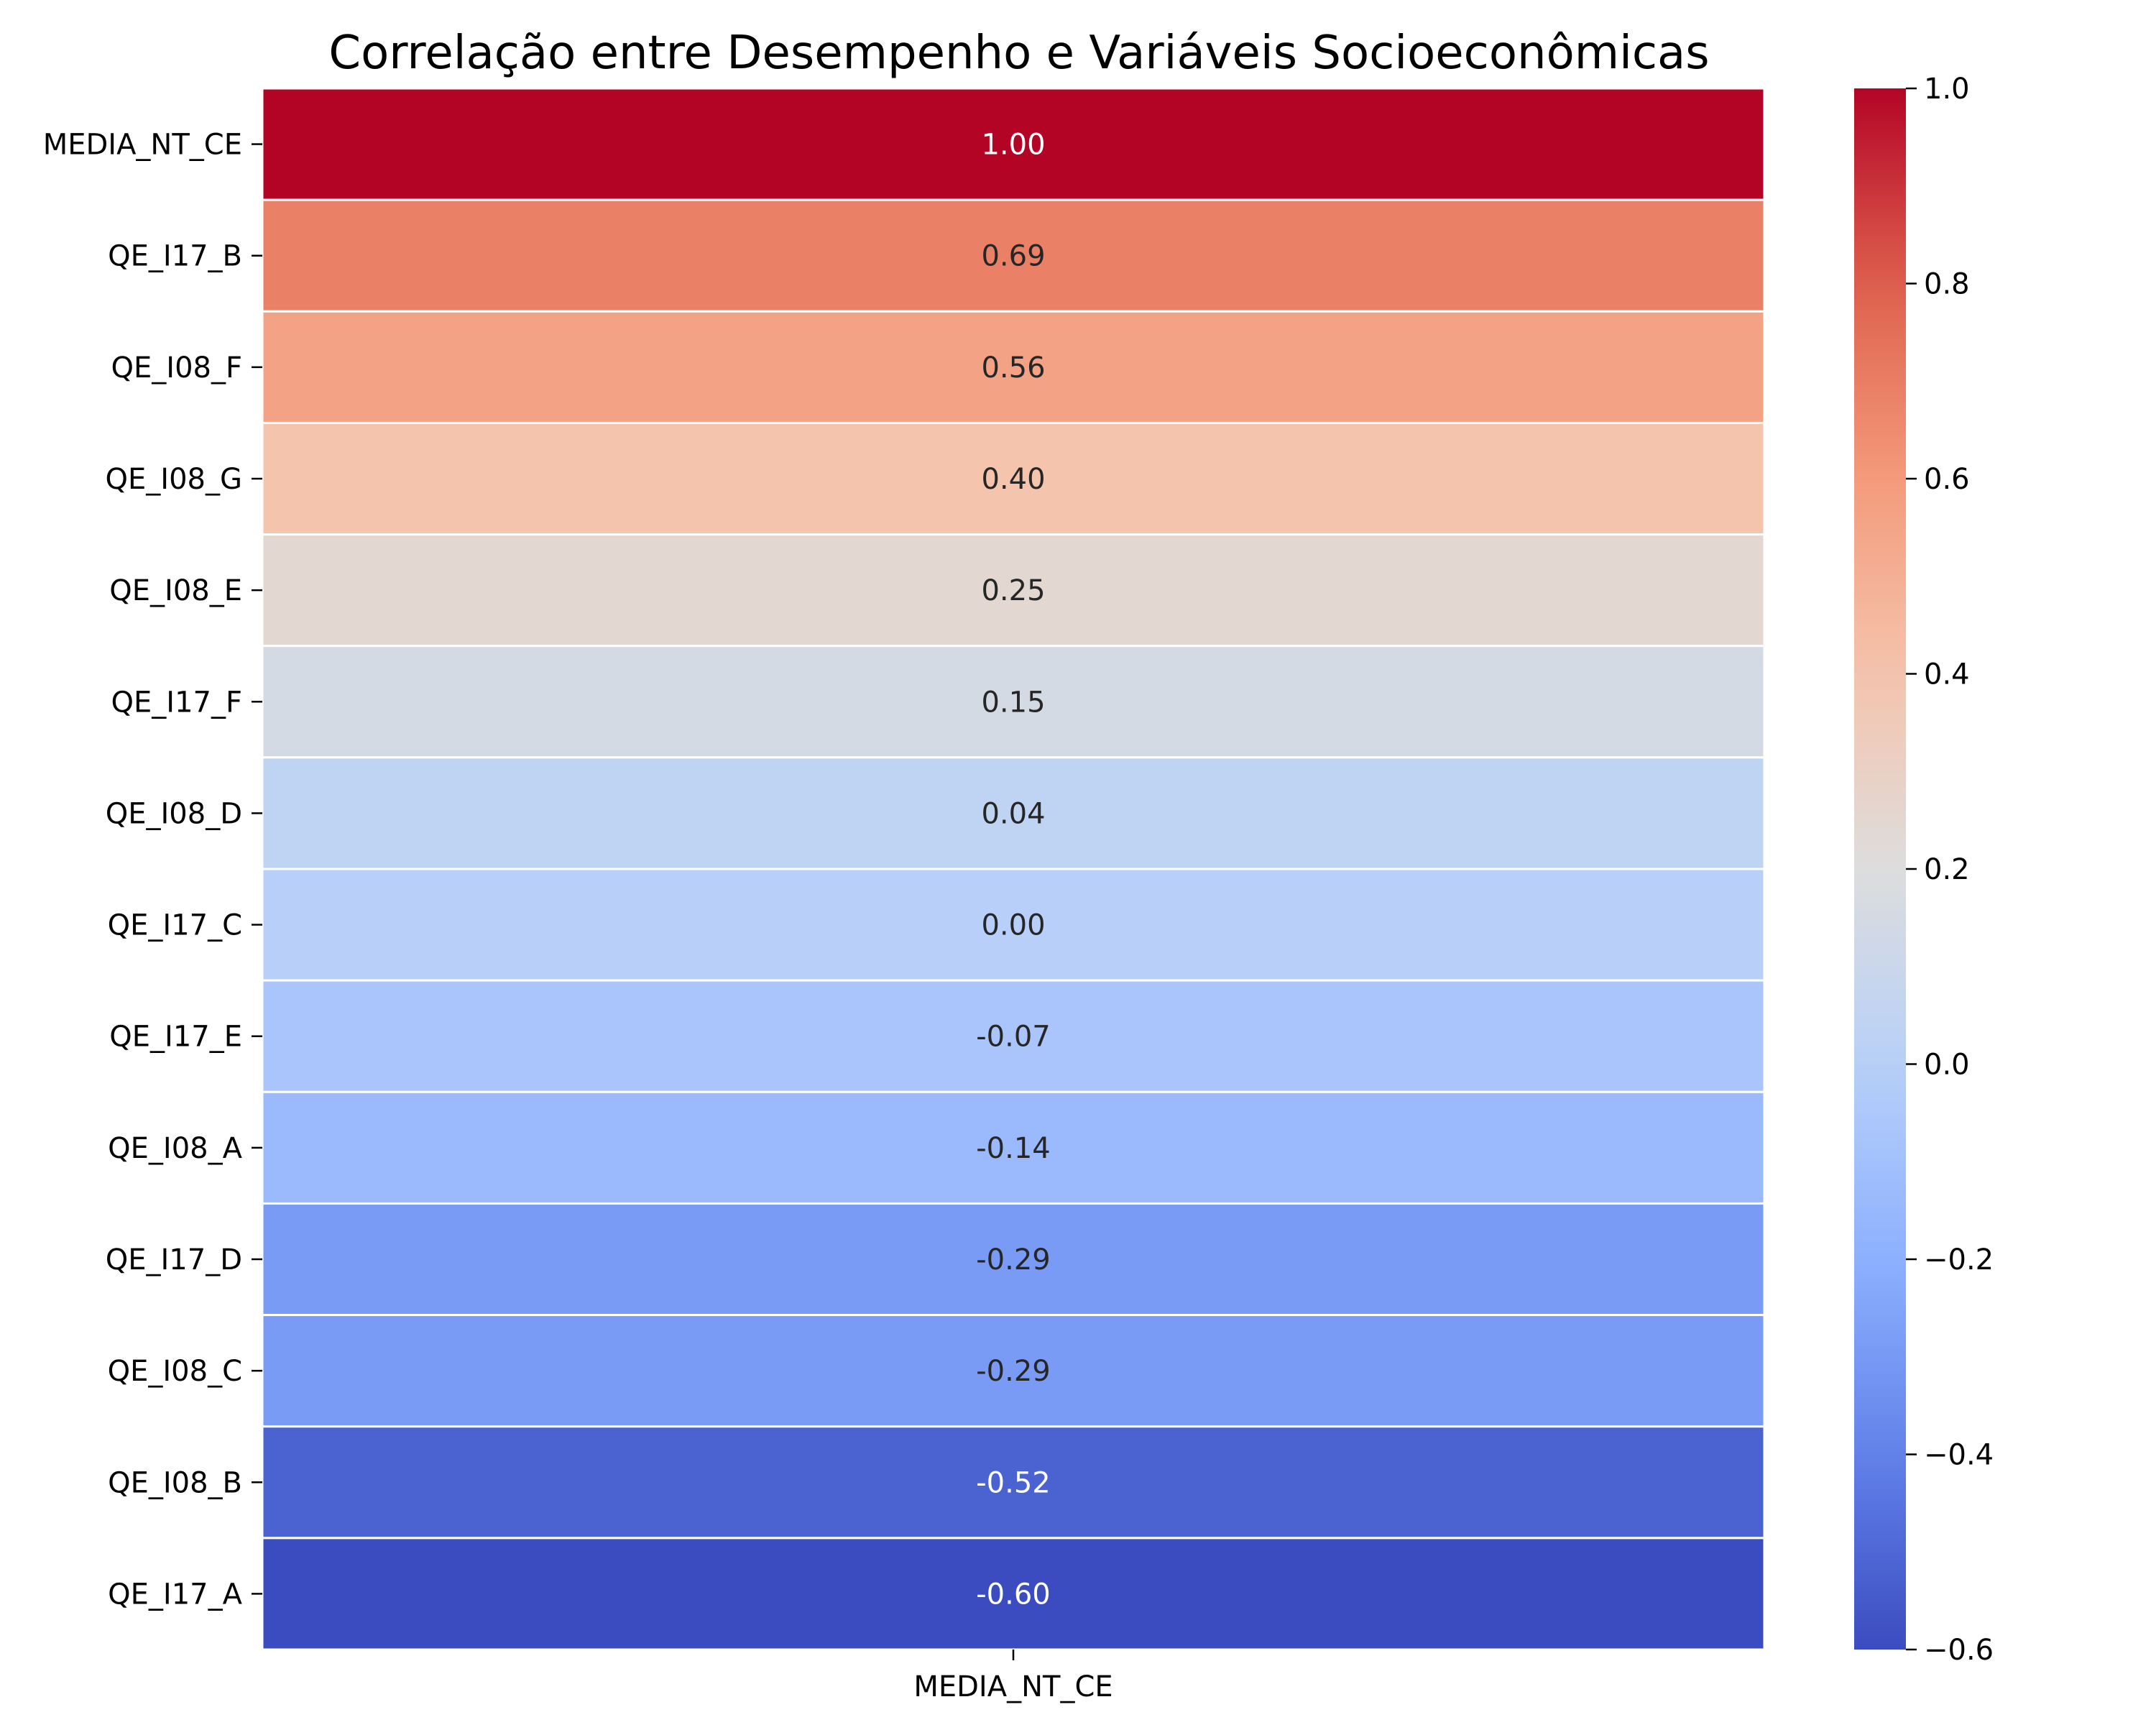 The image size is (2156, 1725). What do you see at coordinates (175, 1371) in the screenshot?
I see `row-tick-label: QE_I08_C` at bounding box center [175, 1371].